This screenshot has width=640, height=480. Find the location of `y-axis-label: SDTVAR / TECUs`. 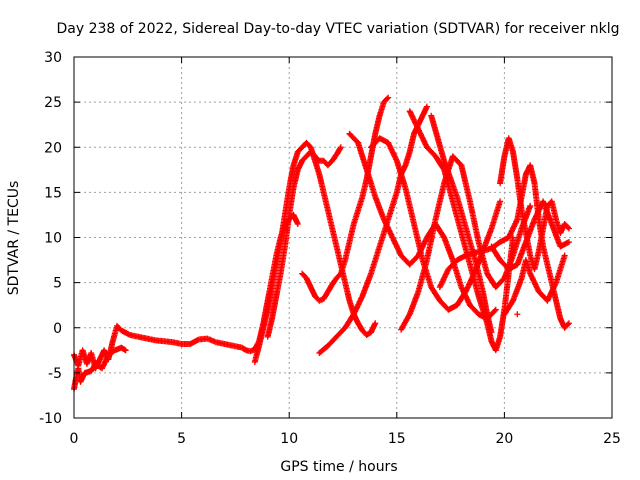

y-axis-label: SDTVAR / TECUs is located at coordinates (14, 238).